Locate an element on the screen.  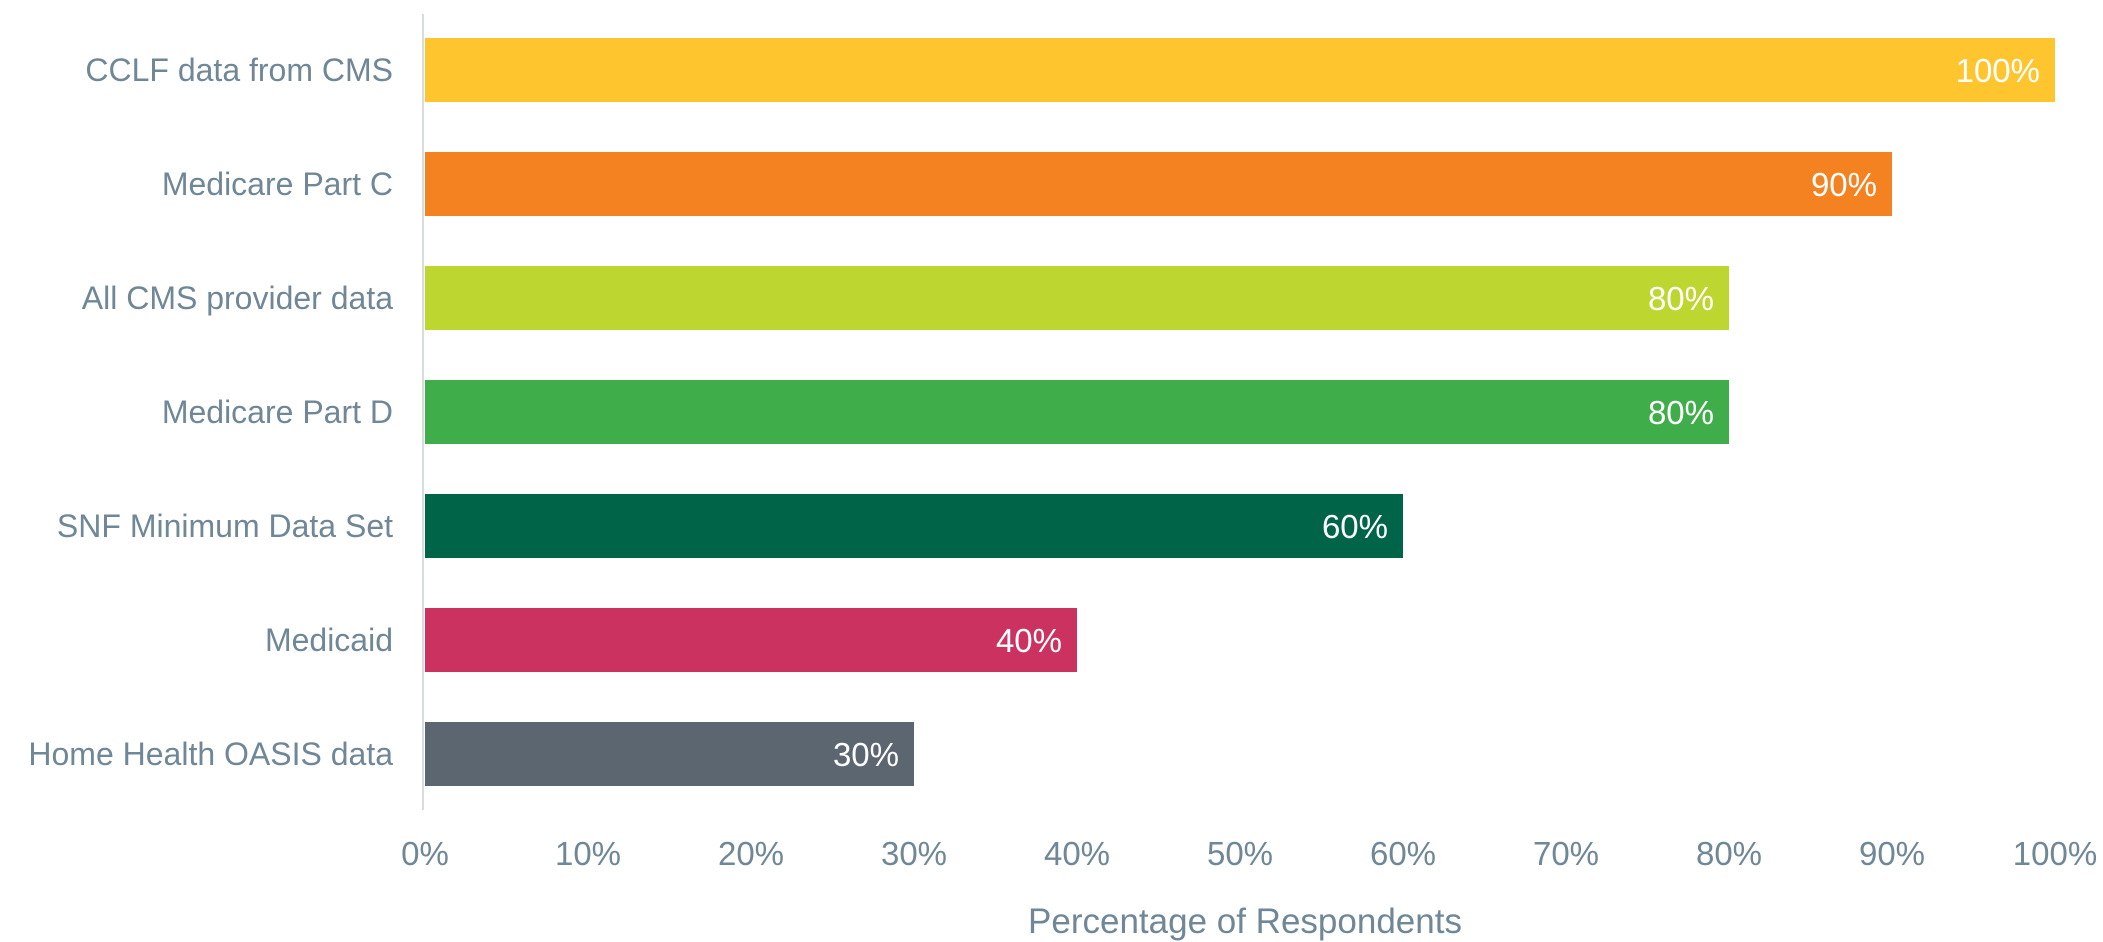
x-tick-label: 100% is located at coordinates (2055, 853).